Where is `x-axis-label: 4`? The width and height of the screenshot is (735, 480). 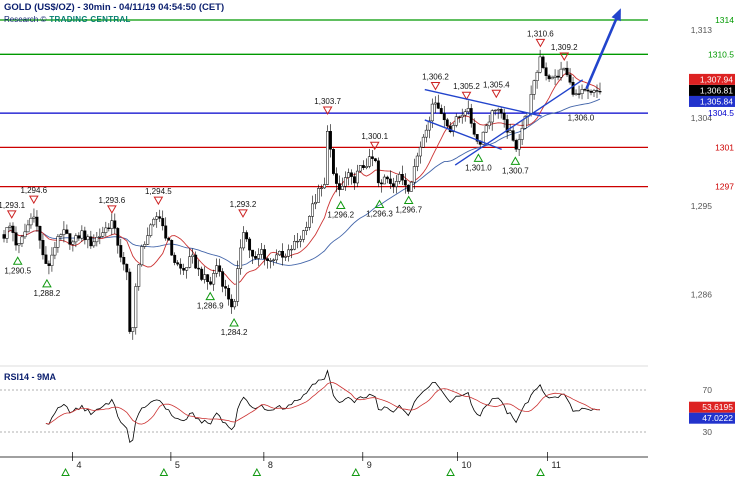
x-axis-label: 4 is located at coordinates (79, 465).